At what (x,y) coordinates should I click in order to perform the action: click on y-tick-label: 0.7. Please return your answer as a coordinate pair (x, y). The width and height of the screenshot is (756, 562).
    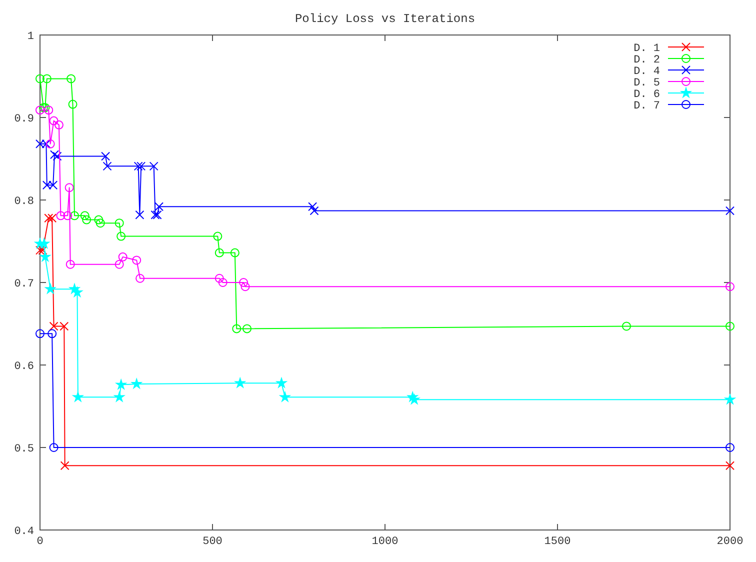
    Looking at the image, I should click on (24, 284).